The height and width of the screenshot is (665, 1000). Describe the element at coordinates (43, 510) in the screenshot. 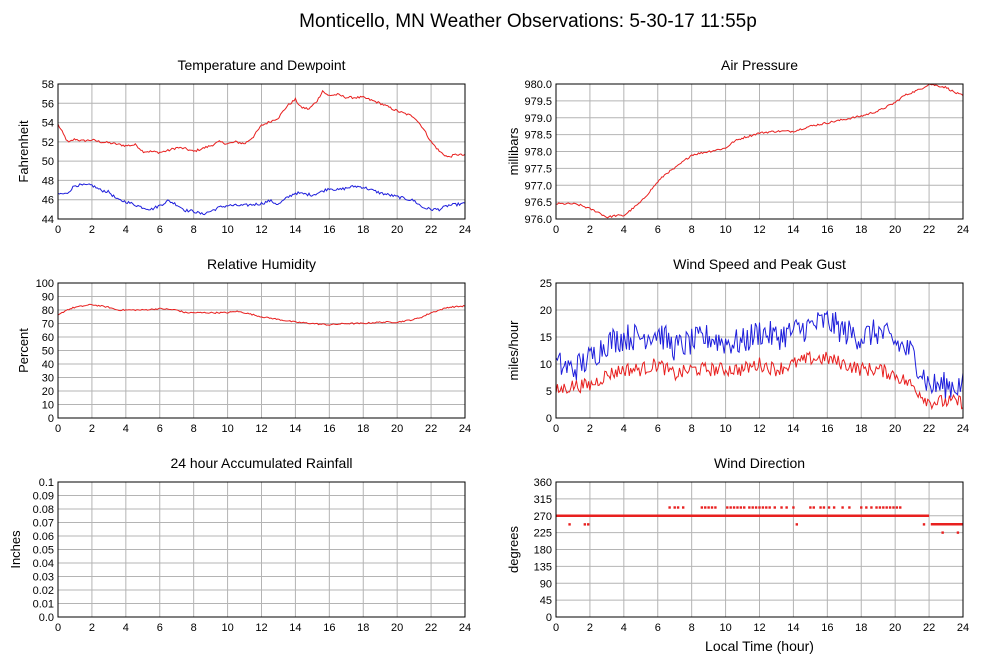

I see `rain-ytick-label: 0.08` at that location.